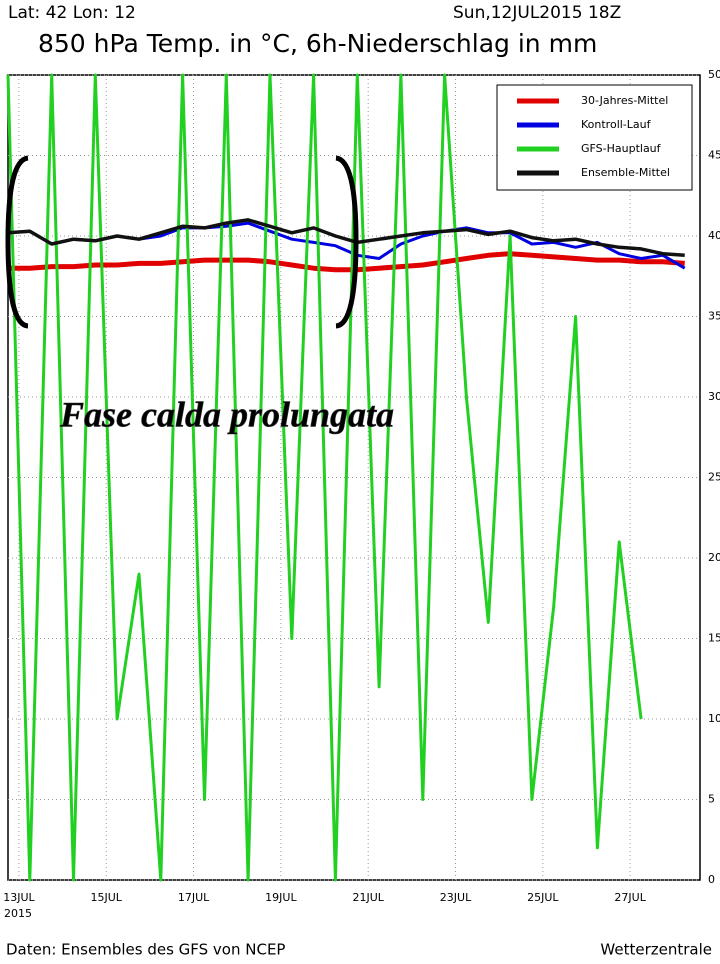 The height and width of the screenshot is (964, 720). I want to click on y-tick-label: 45, so click(714, 155).